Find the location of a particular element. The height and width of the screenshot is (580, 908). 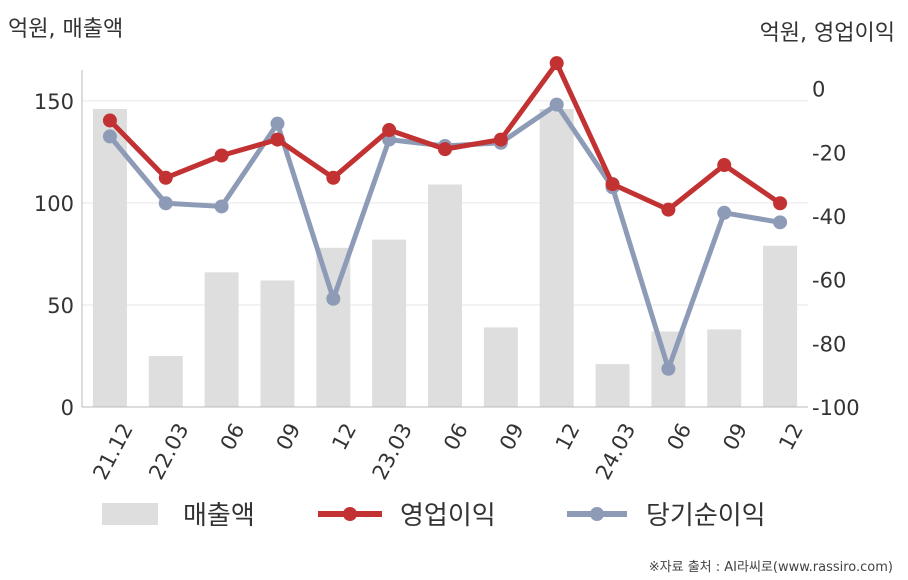

right-tick-label: -80 is located at coordinates (829, 344).